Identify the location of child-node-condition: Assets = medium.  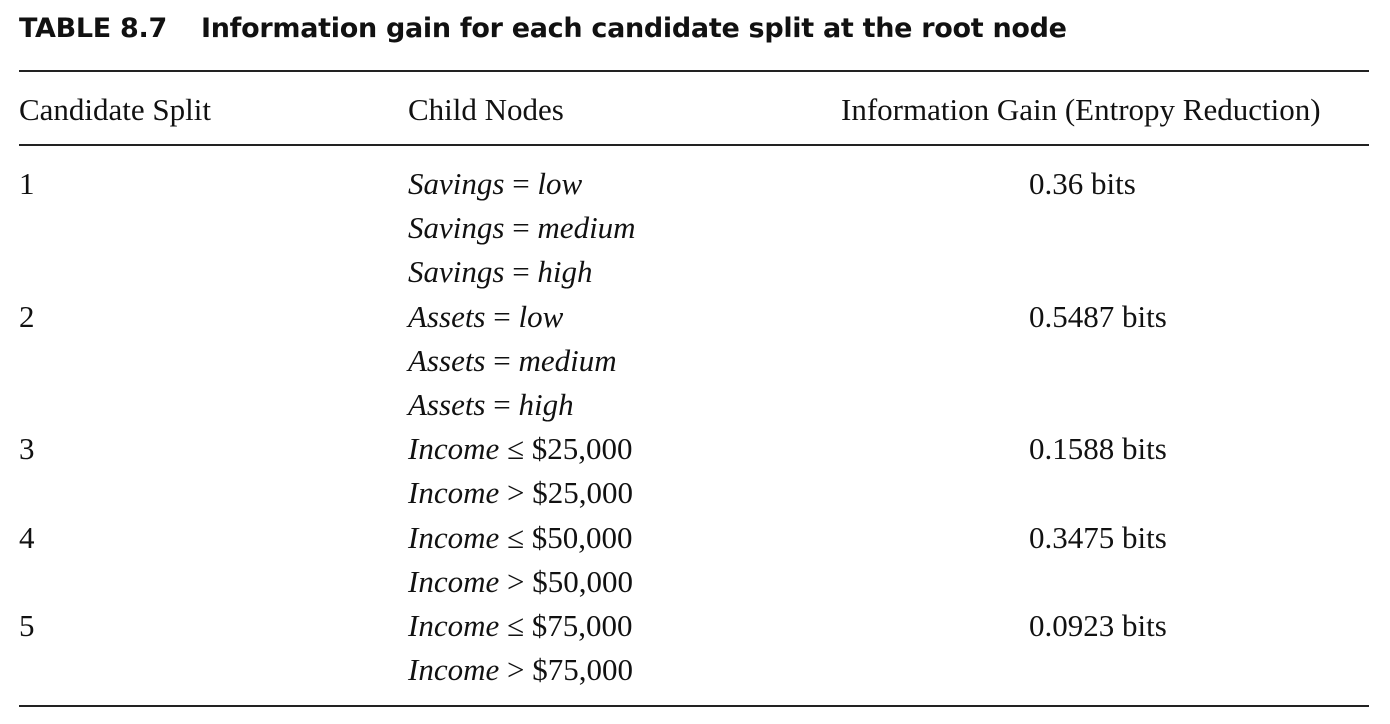
(512, 361).